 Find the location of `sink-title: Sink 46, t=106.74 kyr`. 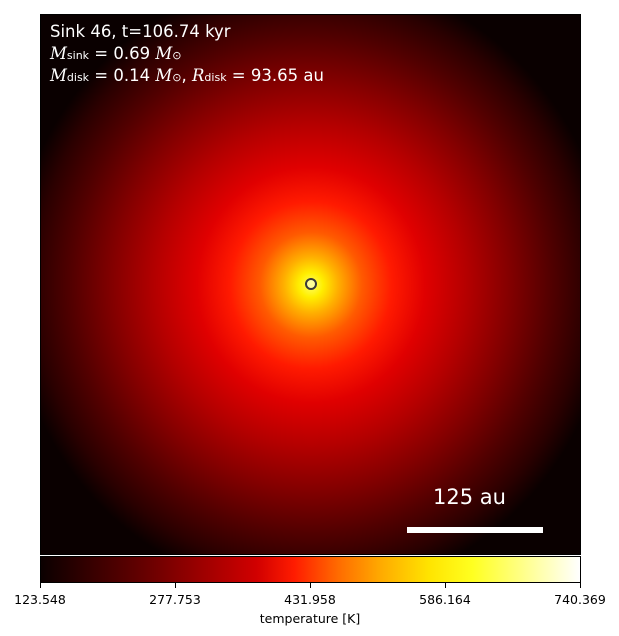

sink-title: Sink 46, t=106.74 kyr is located at coordinates (140, 31).